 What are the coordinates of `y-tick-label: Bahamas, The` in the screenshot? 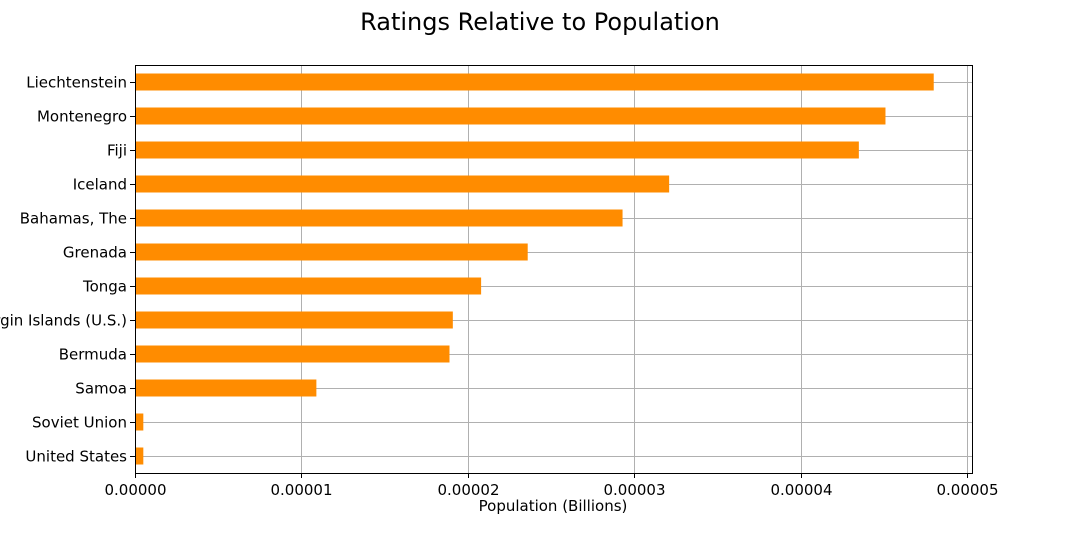 It's located at (73, 219).